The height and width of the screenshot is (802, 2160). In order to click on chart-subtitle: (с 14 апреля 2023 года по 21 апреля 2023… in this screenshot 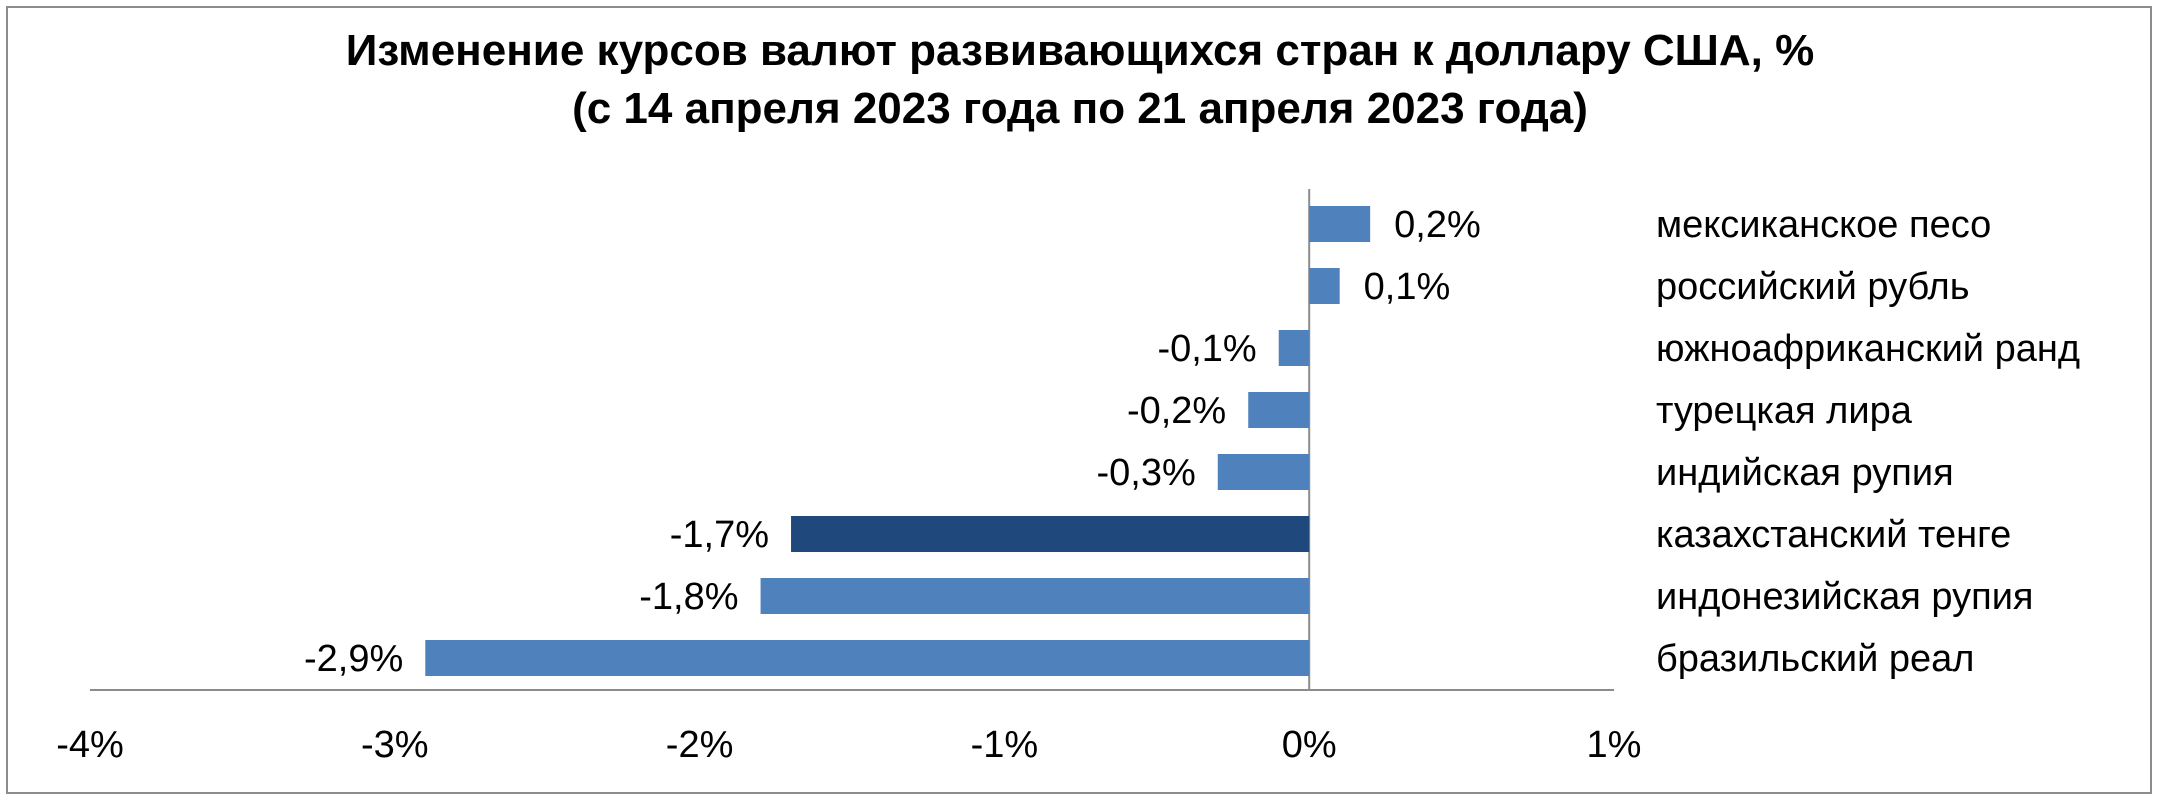, I will do `click(1080, 108)`.